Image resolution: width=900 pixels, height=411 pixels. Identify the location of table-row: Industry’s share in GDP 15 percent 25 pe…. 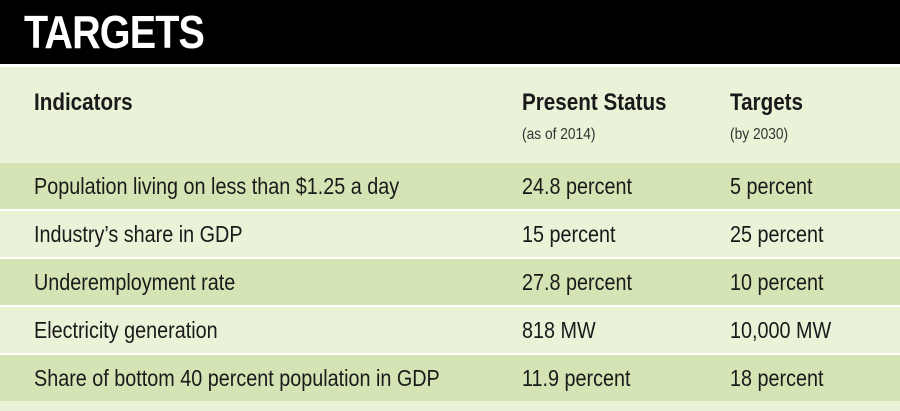
(450, 234).